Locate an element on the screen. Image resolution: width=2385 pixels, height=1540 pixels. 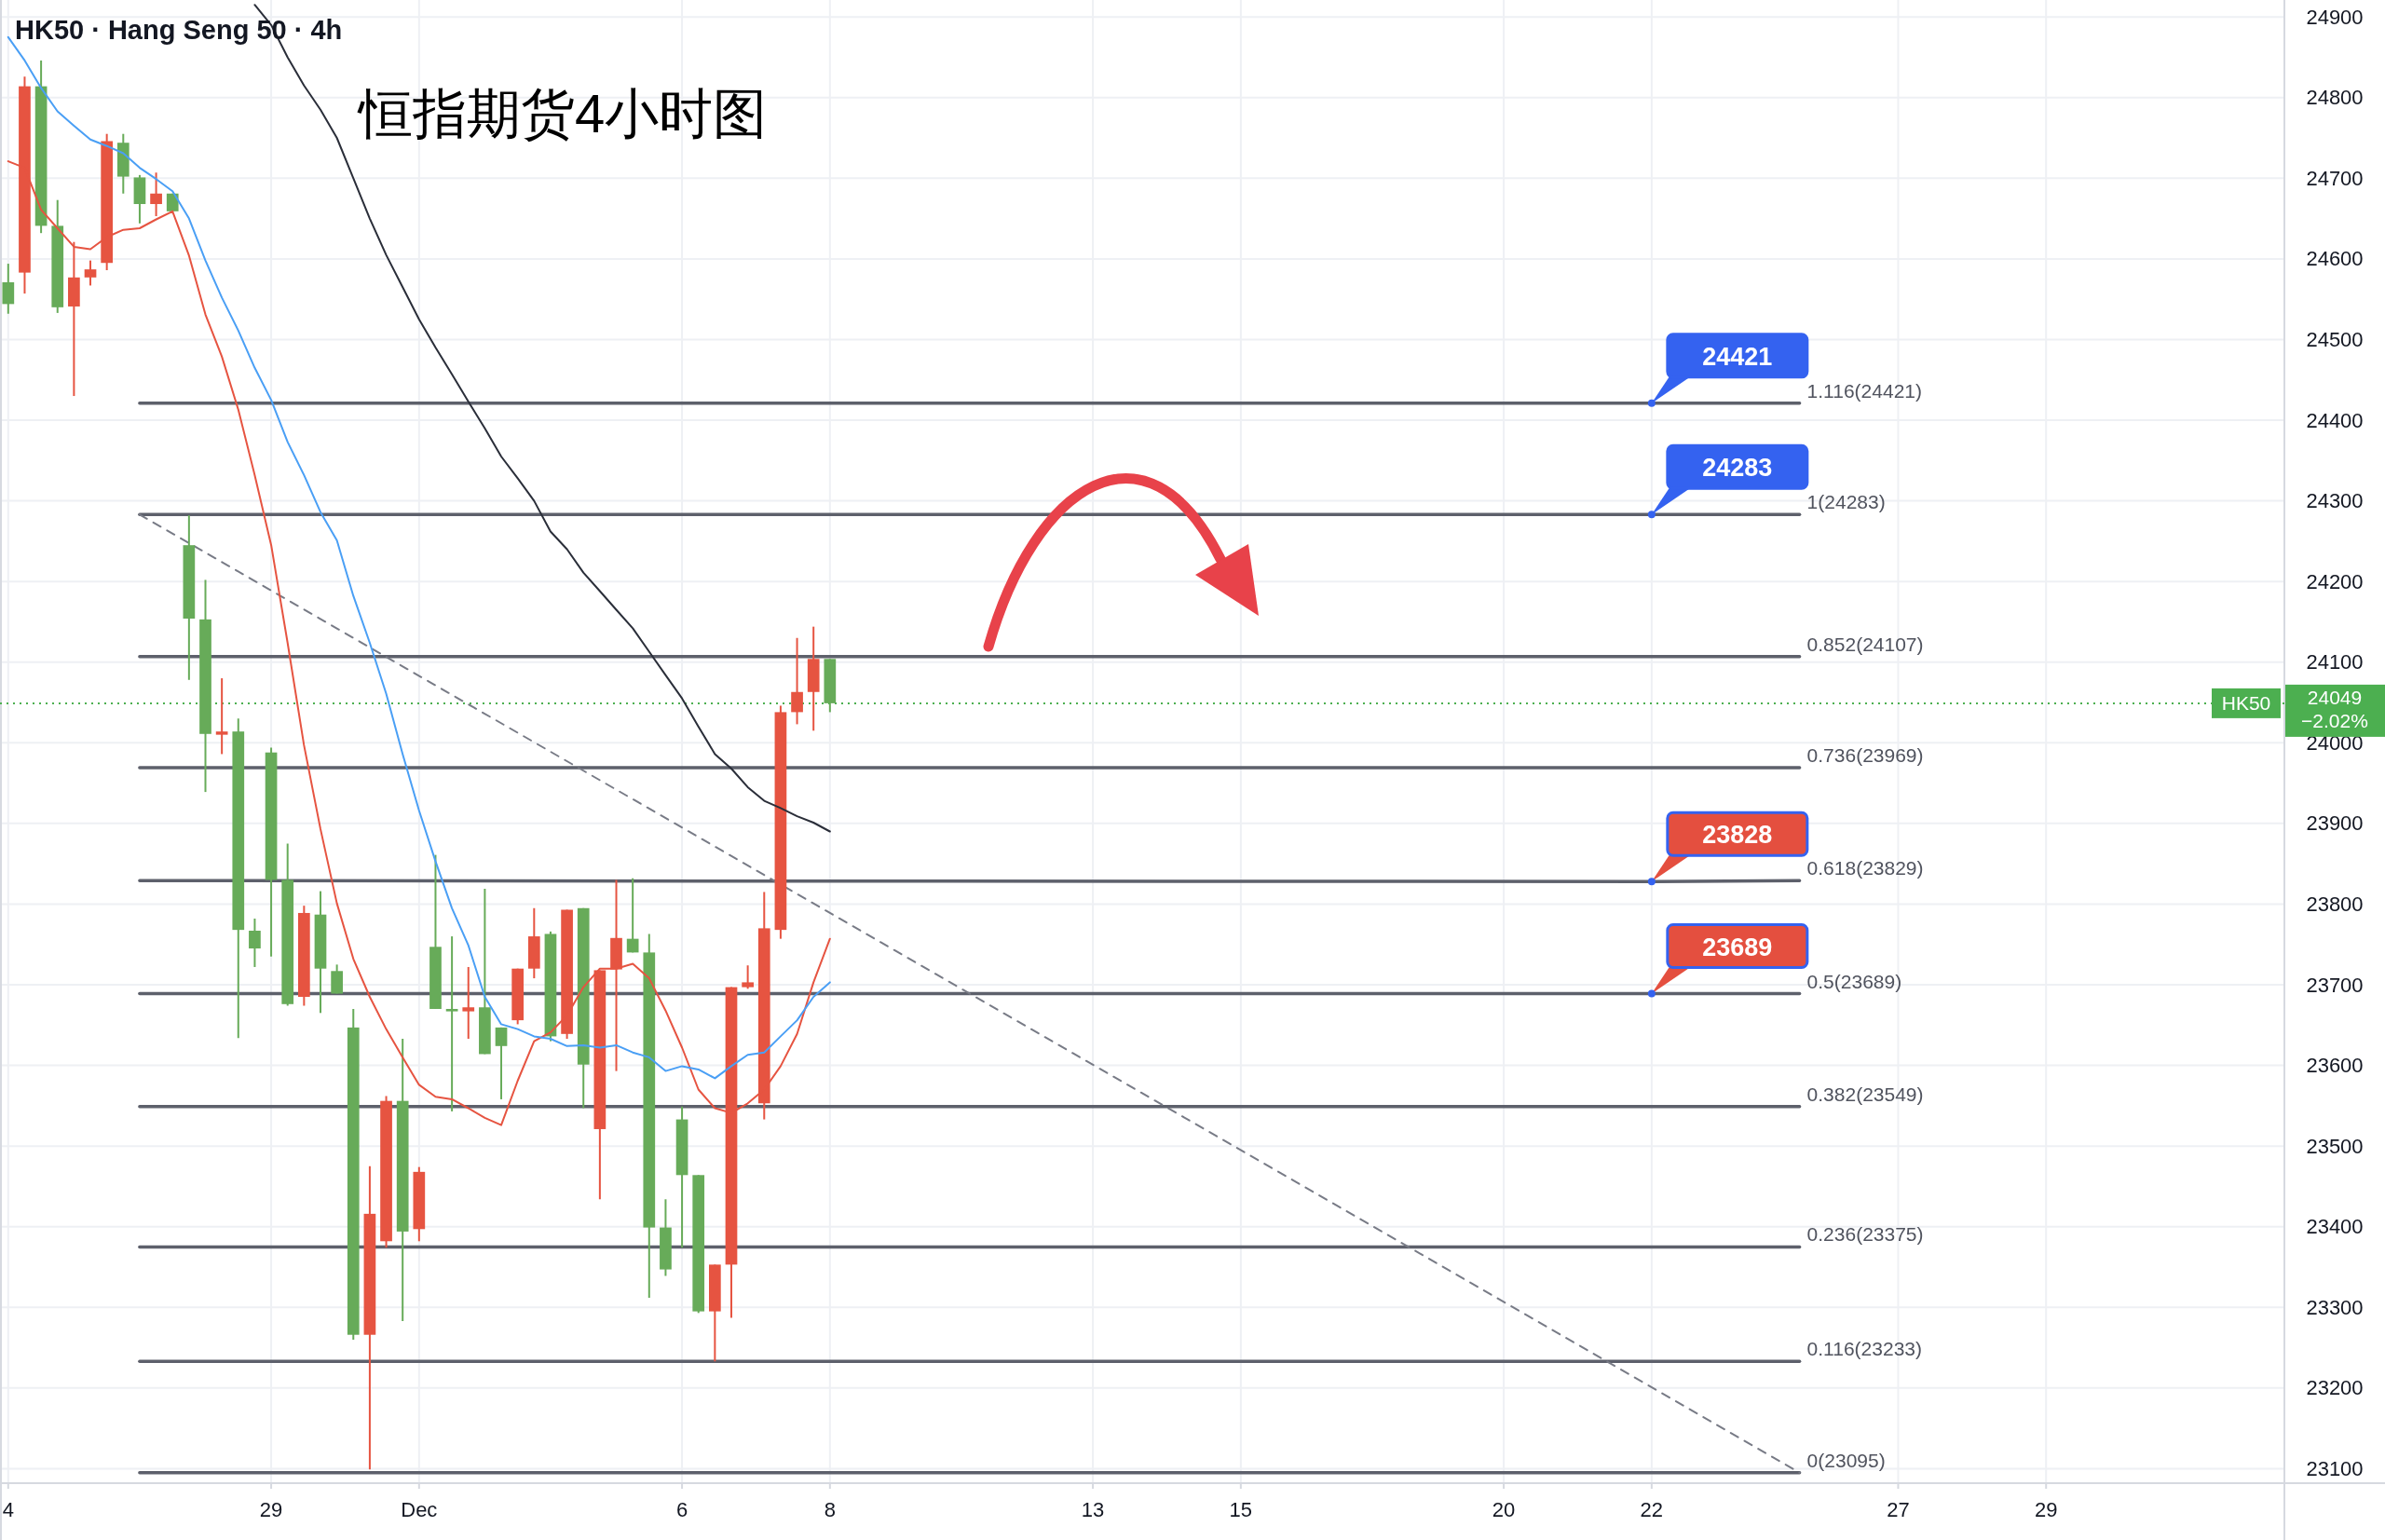
series-label: 1(24283) is located at coordinates (1846, 502).